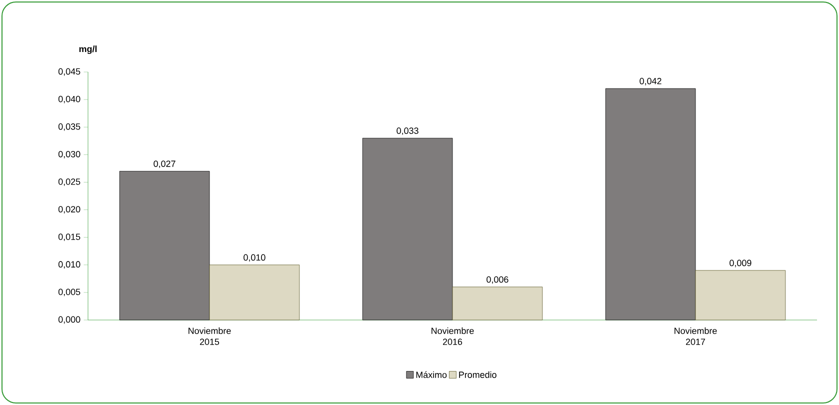 This screenshot has width=839, height=405. Describe the element at coordinates (497, 280) in the screenshot. I see `data-label: 0,006` at that location.